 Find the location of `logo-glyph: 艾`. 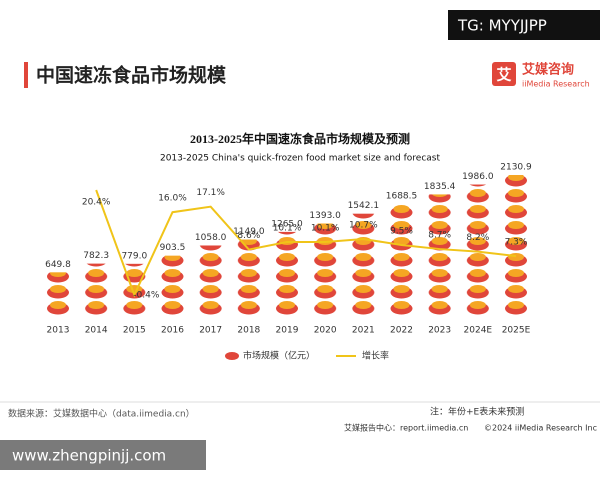

logo-glyph: 艾 is located at coordinates (503, 75).